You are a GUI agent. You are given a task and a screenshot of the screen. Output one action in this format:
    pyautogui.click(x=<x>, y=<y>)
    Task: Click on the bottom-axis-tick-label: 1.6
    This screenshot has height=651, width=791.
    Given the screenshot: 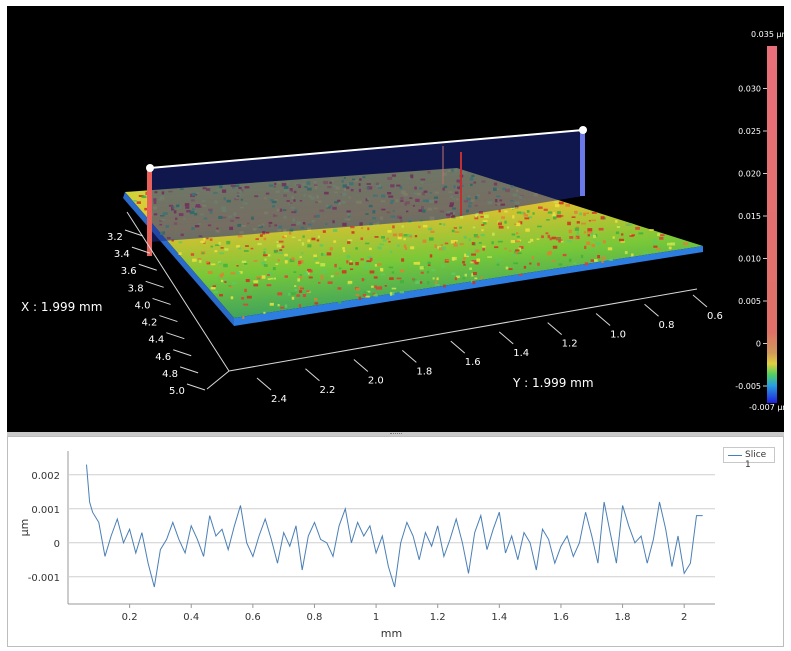 What is the action you would take?
    pyautogui.click(x=473, y=362)
    